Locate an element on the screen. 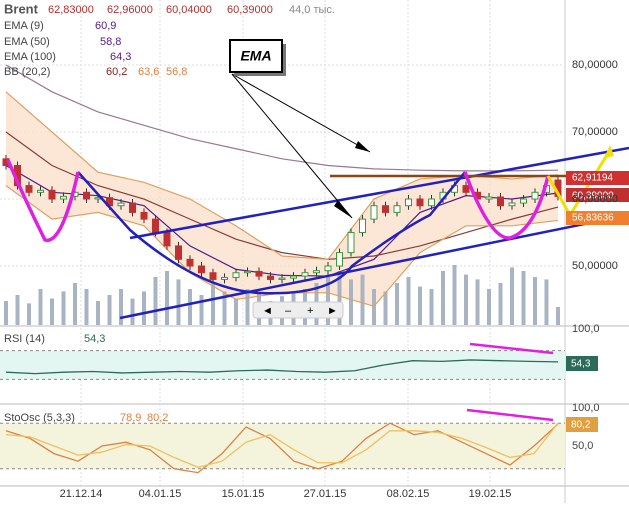 This screenshot has width=629, height=508. rsi-tag-text: 54,3 is located at coordinates (581, 364).